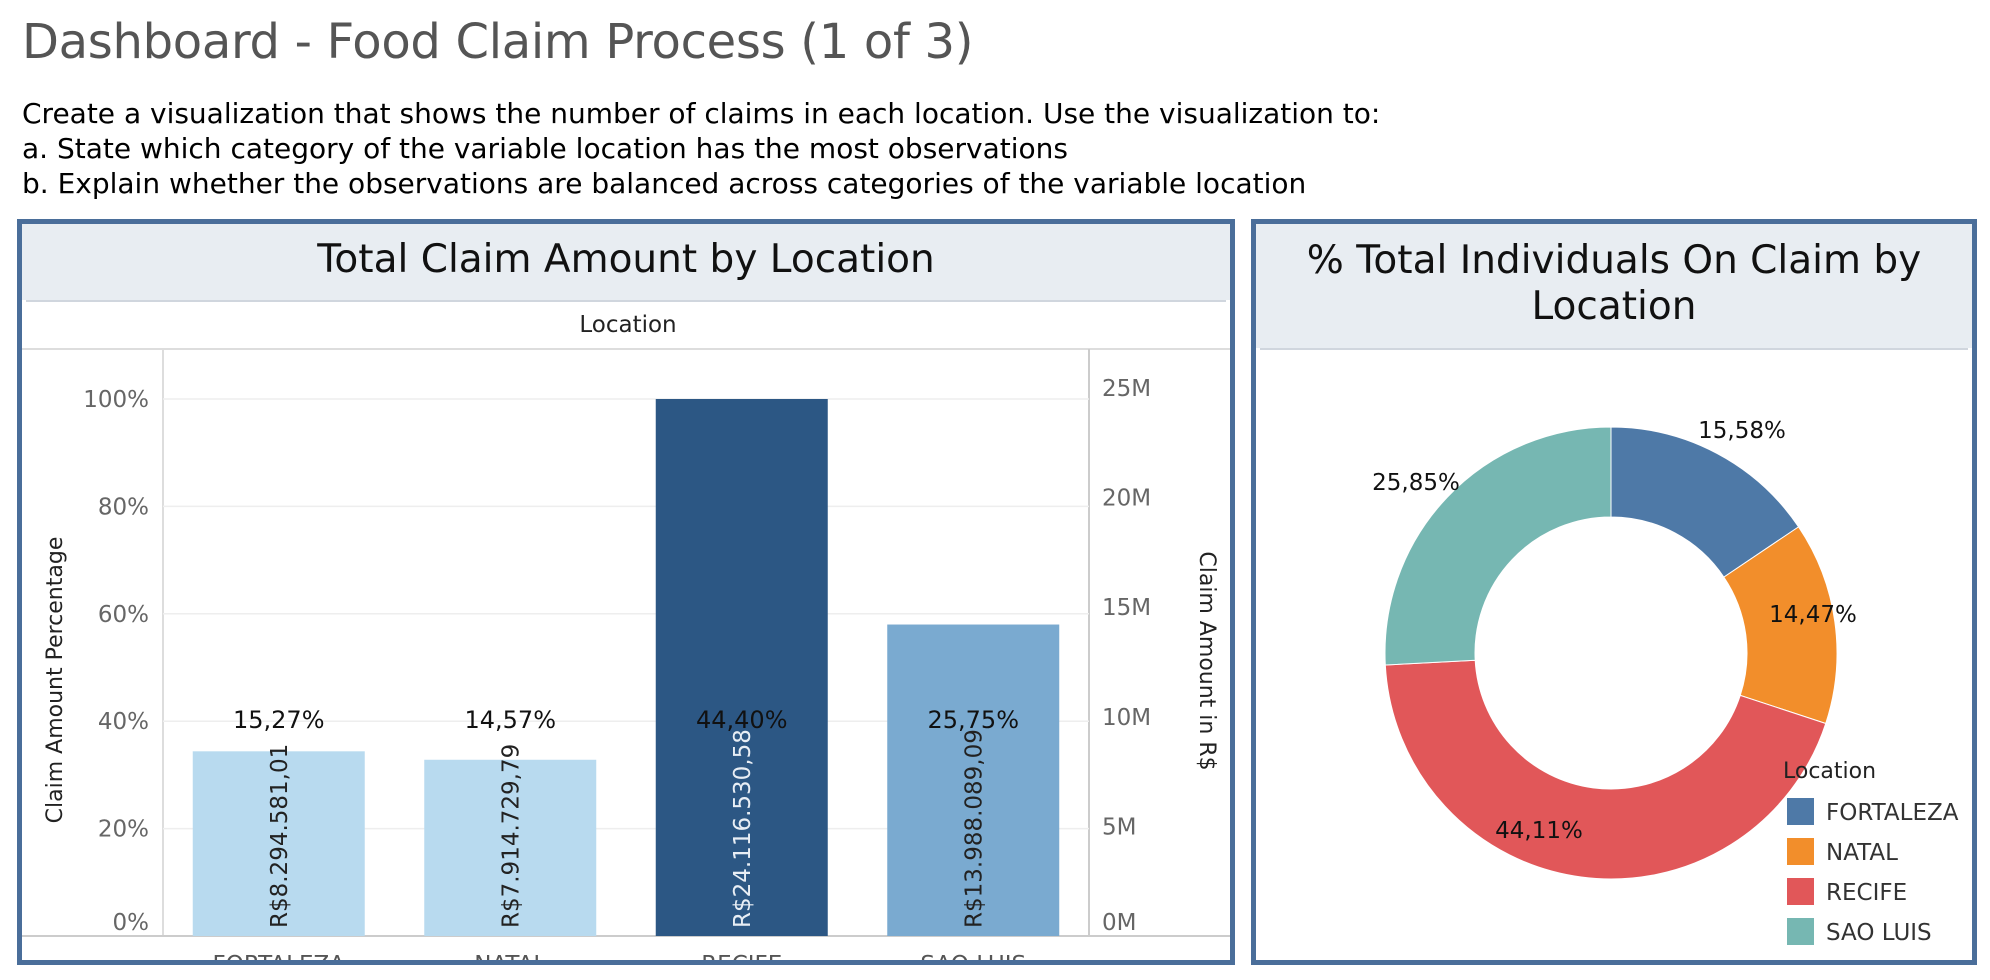 This screenshot has width=1990, height=980. I want to click on bar-percent-label: 14,57%, so click(510, 720).